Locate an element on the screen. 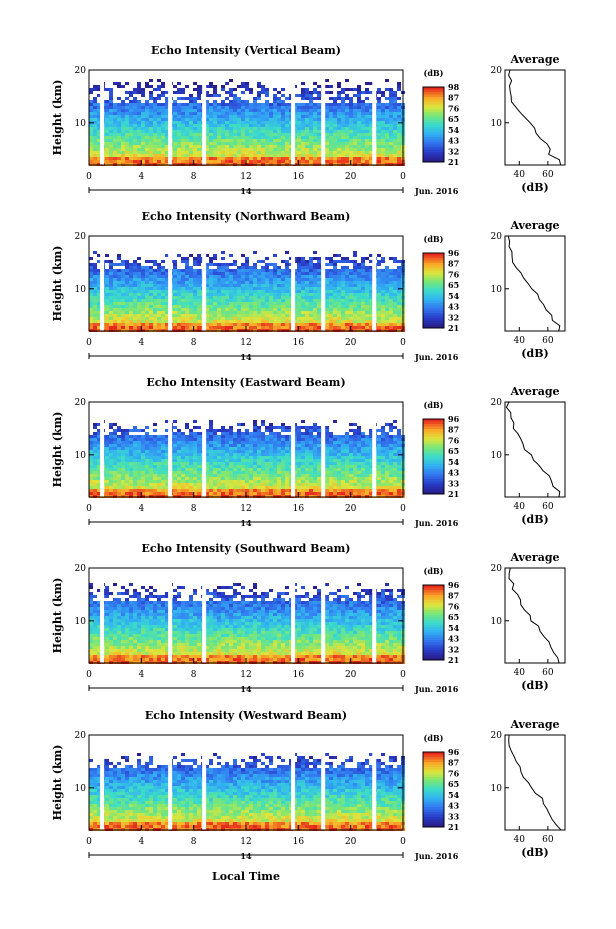  x-tick-label: 0 is located at coordinates (403, 177).